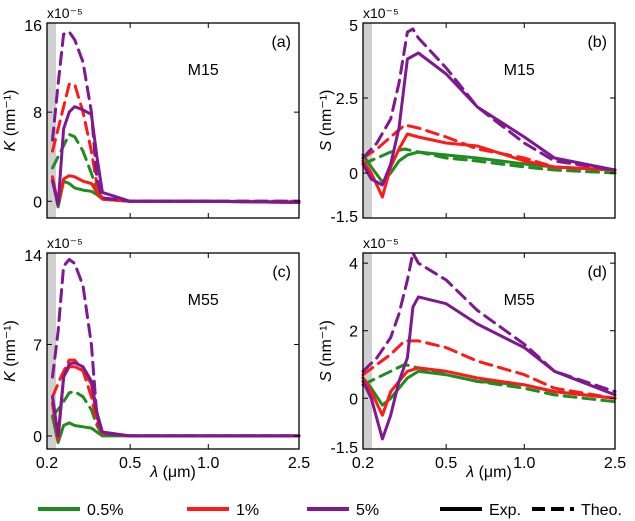  What do you see at coordinates (353, 332) in the screenshot?
I see `y-tick-label: 2` at bounding box center [353, 332].